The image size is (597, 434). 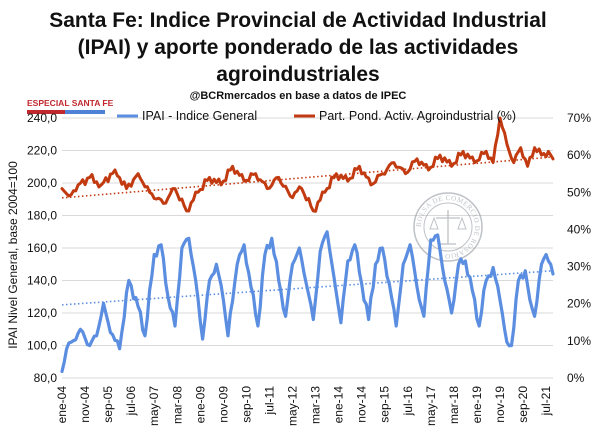 What do you see at coordinates (579, 304) in the screenshot?
I see `y-right-tick-label: 20%` at bounding box center [579, 304].